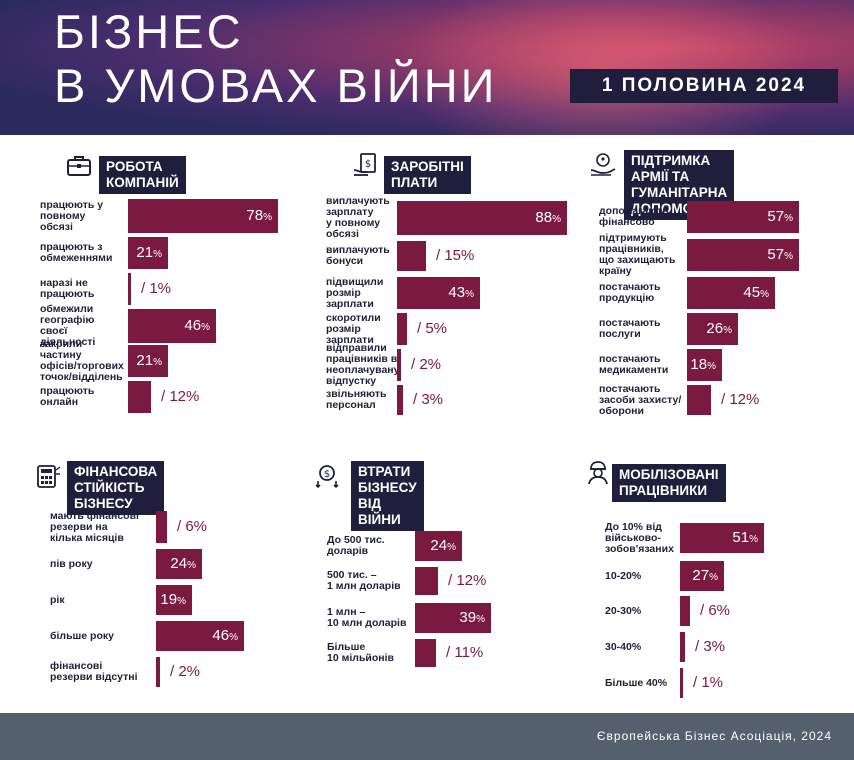 The image size is (854, 760). What do you see at coordinates (634, 216) in the screenshot?
I see `category-label: допомагають фінансово` at bounding box center [634, 216].